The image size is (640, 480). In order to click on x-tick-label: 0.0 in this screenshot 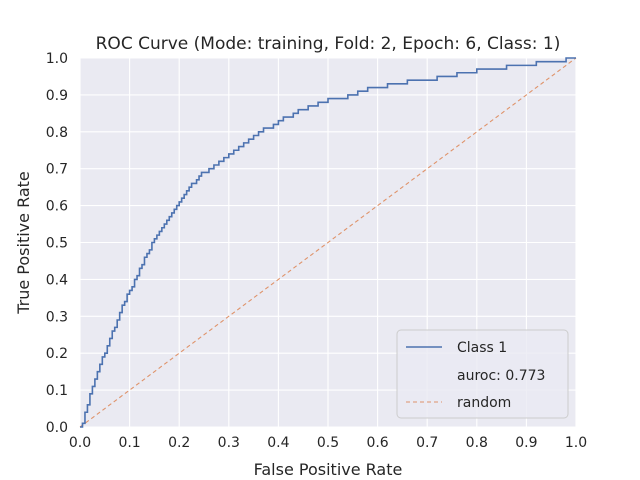, I will do `click(80, 443)`.